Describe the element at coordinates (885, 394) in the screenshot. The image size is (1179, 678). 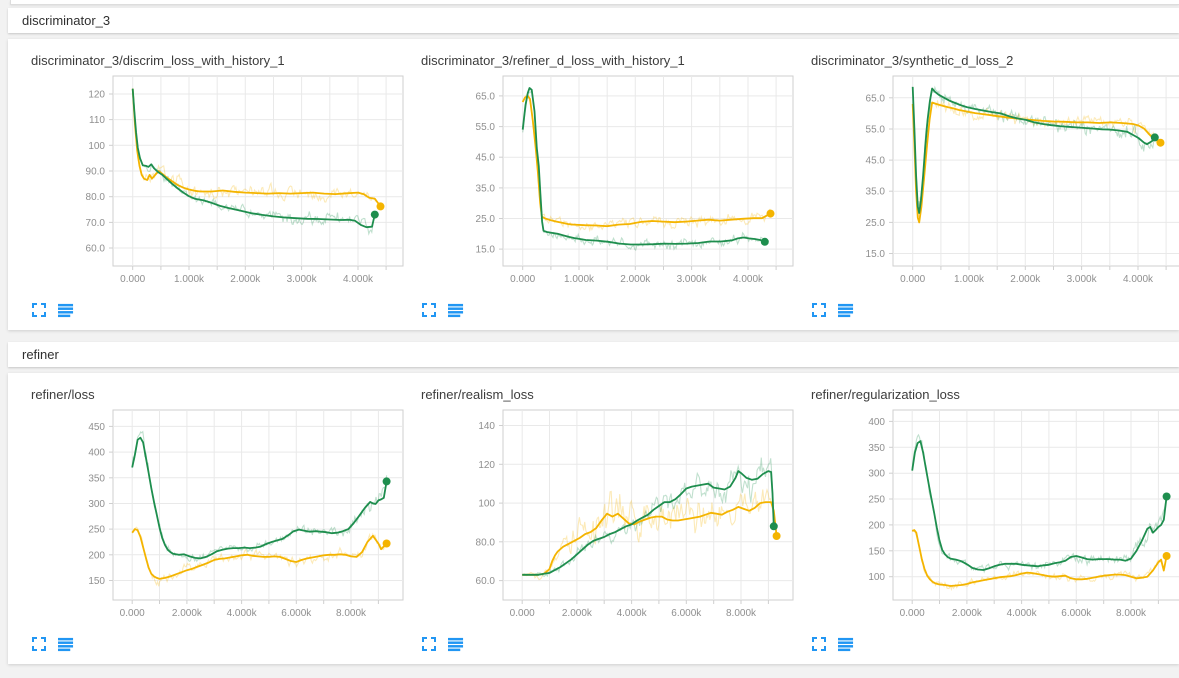
I see `chart-title: refiner/regularization_loss` at that location.